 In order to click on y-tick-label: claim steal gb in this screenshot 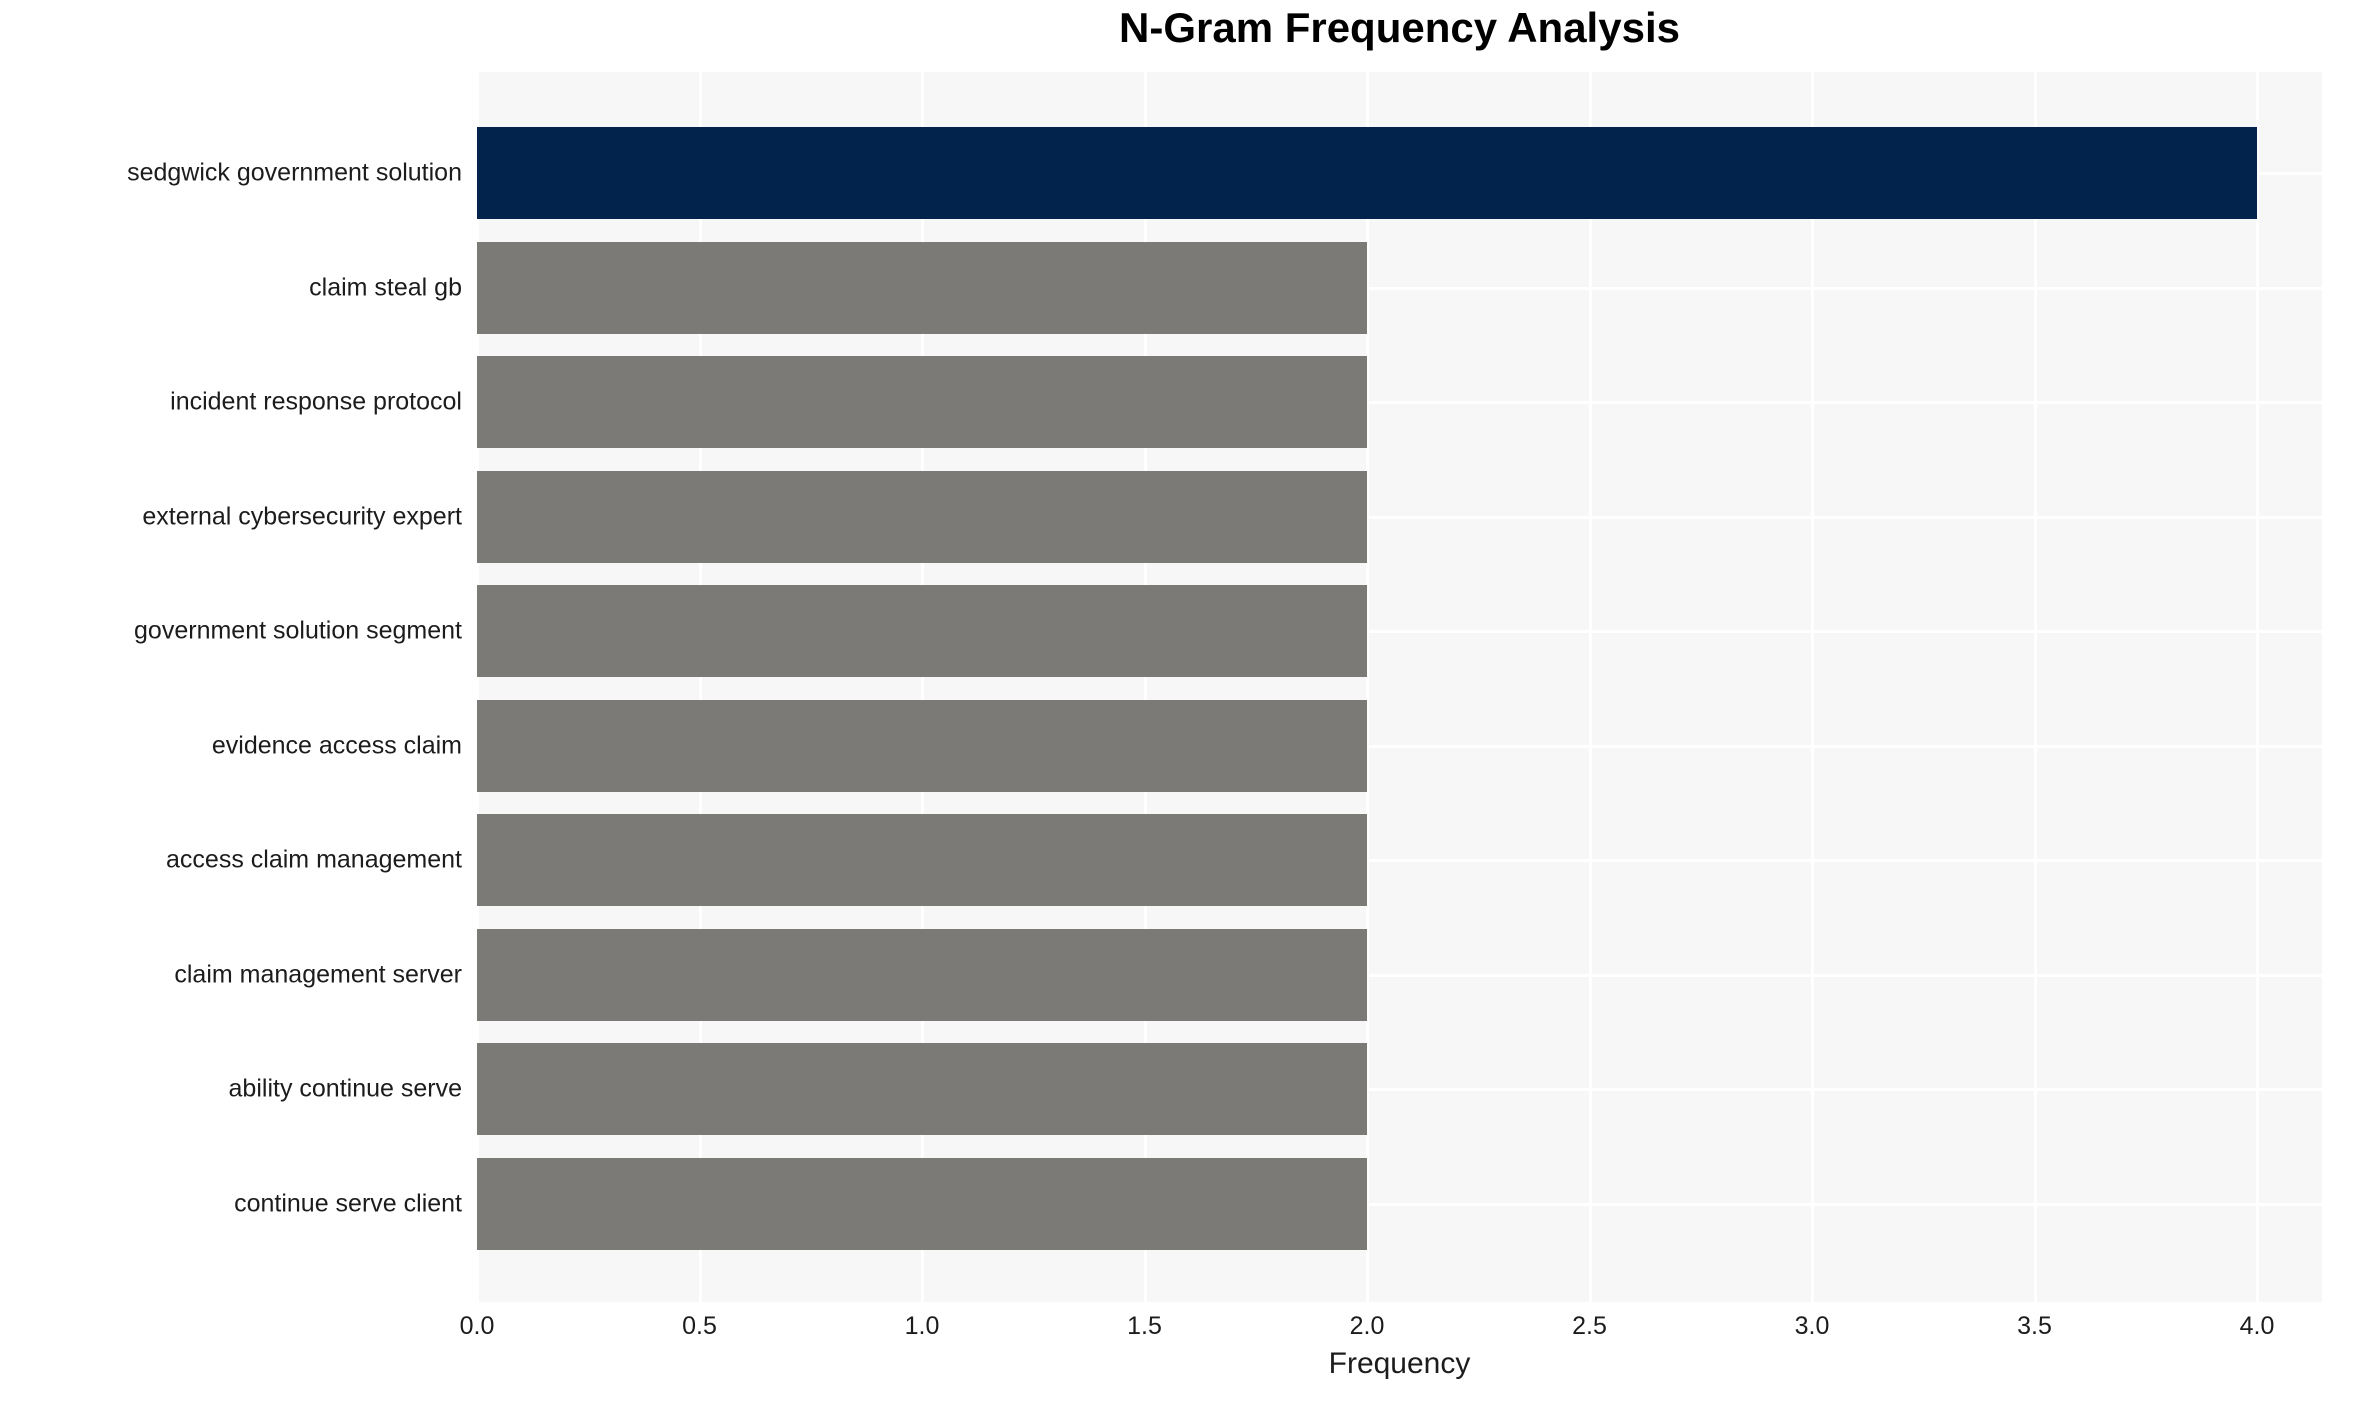, I will do `click(385, 287)`.